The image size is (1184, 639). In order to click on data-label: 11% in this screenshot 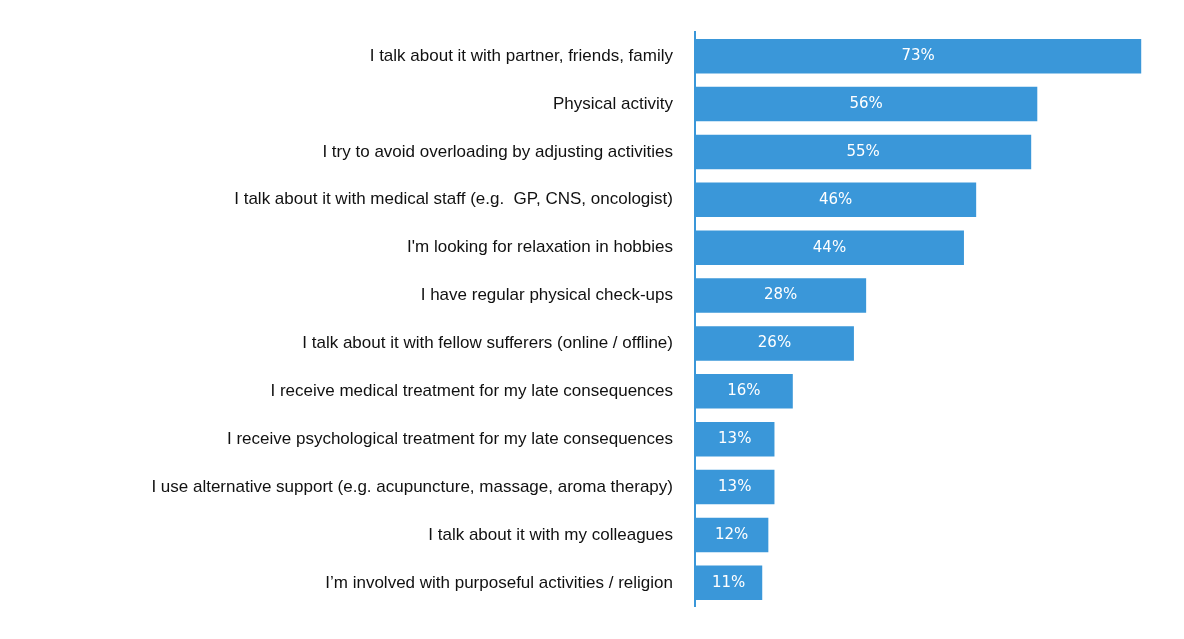, I will do `click(728, 581)`.